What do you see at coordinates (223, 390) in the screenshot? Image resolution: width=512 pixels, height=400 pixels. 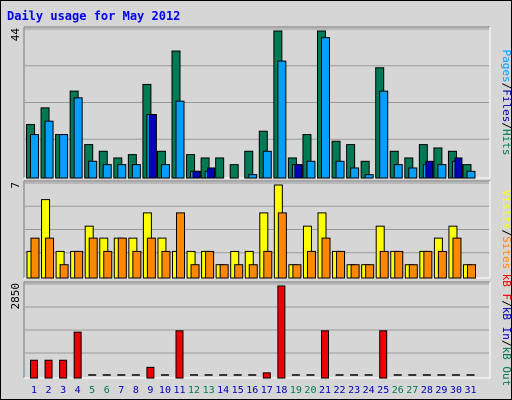 I see `day-label: 14` at bounding box center [223, 390].